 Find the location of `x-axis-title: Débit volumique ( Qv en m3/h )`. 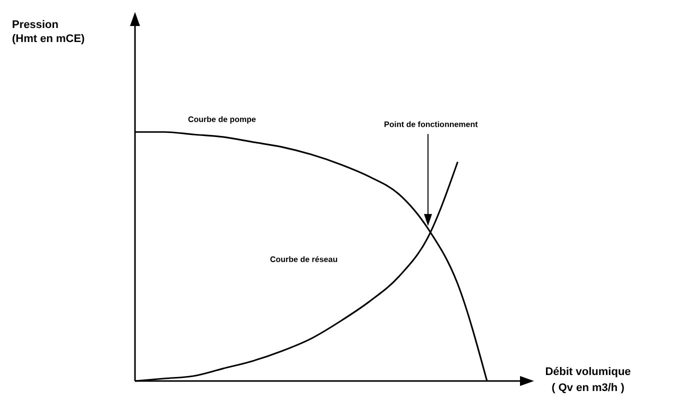

x-axis-title: Débit volumique ( Qv en m3/h ) is located at coordinates (588, 380).